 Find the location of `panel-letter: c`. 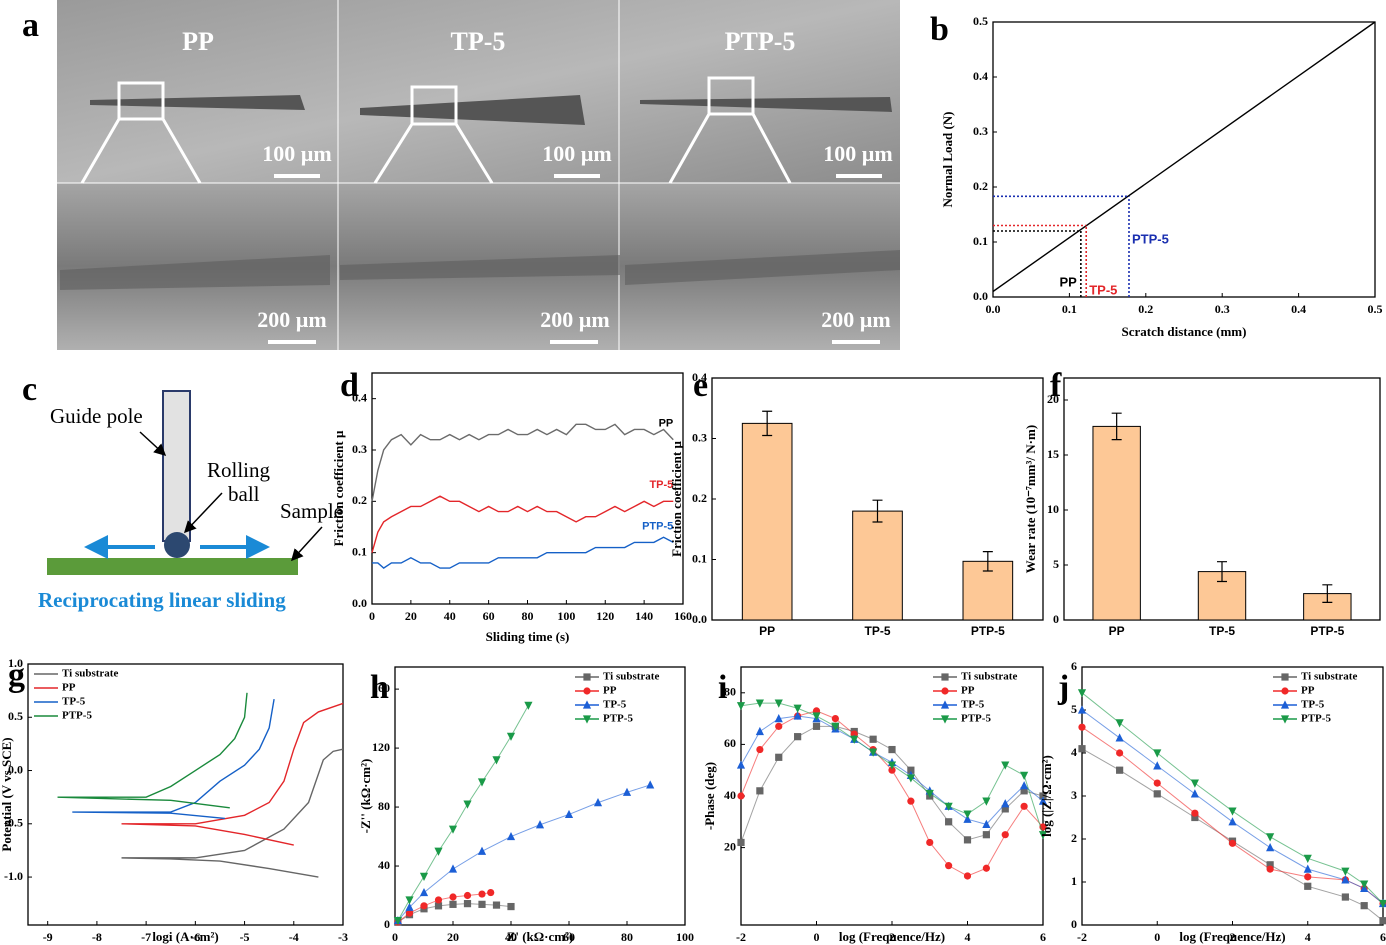

panel-letter: c is located at coordinates (29, 389).